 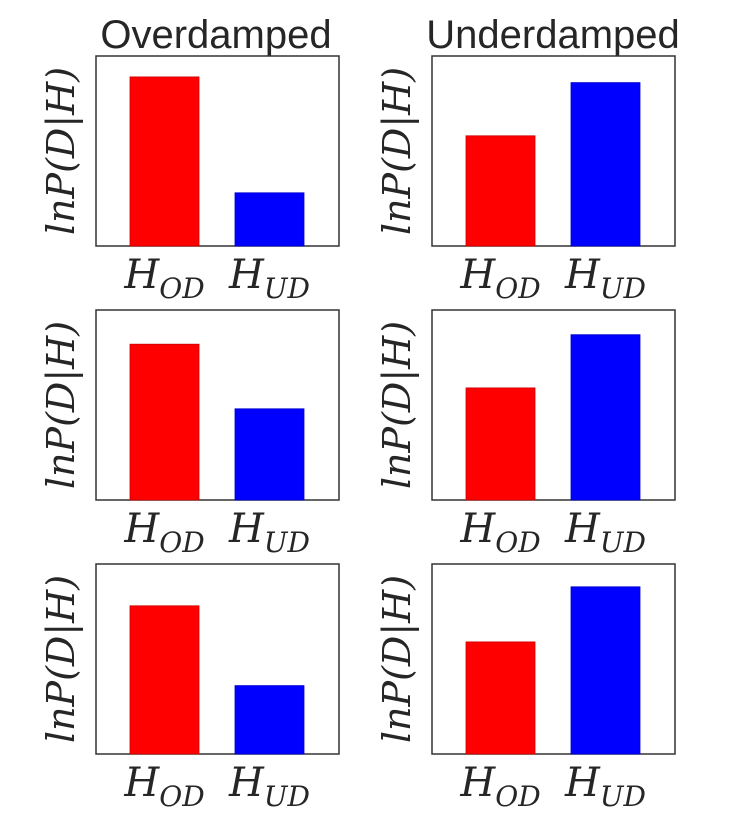 I want to click on panel-r2-c1: HOD HUD lnP(D|H), so click(x=189, y=434).